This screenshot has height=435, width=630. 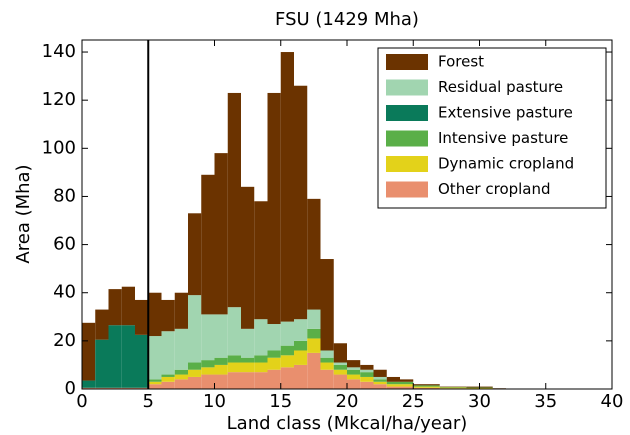 I want to click on x-axis-label: Land class (Mkcal/ha/year), so click(x=347, y=423).